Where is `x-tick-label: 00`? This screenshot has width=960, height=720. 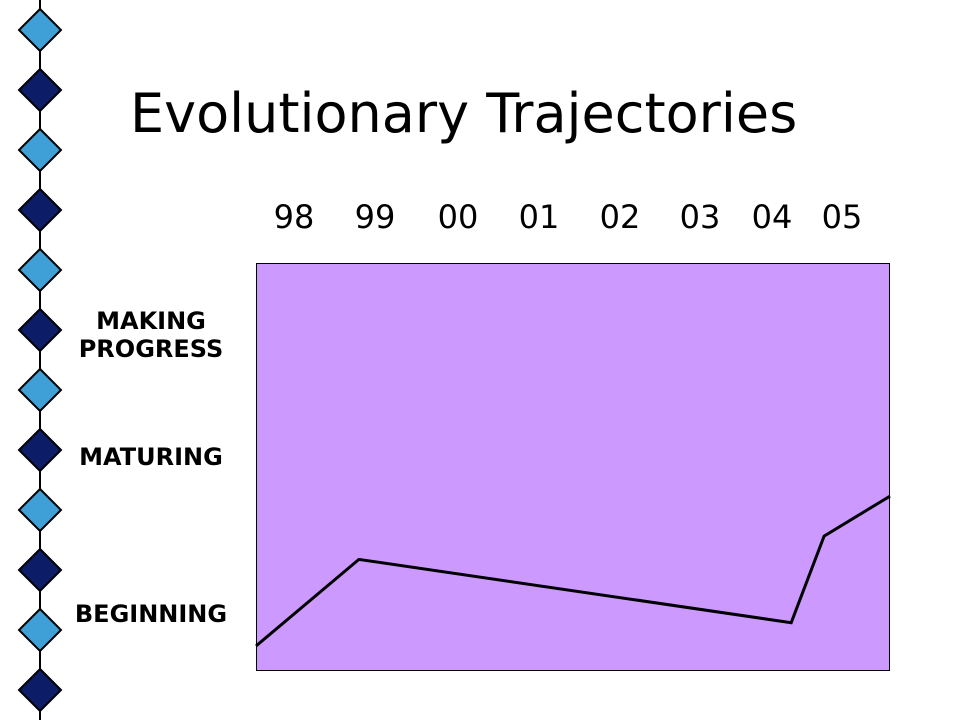 x-tick-label: 00 is located at coordinates (458, 217).